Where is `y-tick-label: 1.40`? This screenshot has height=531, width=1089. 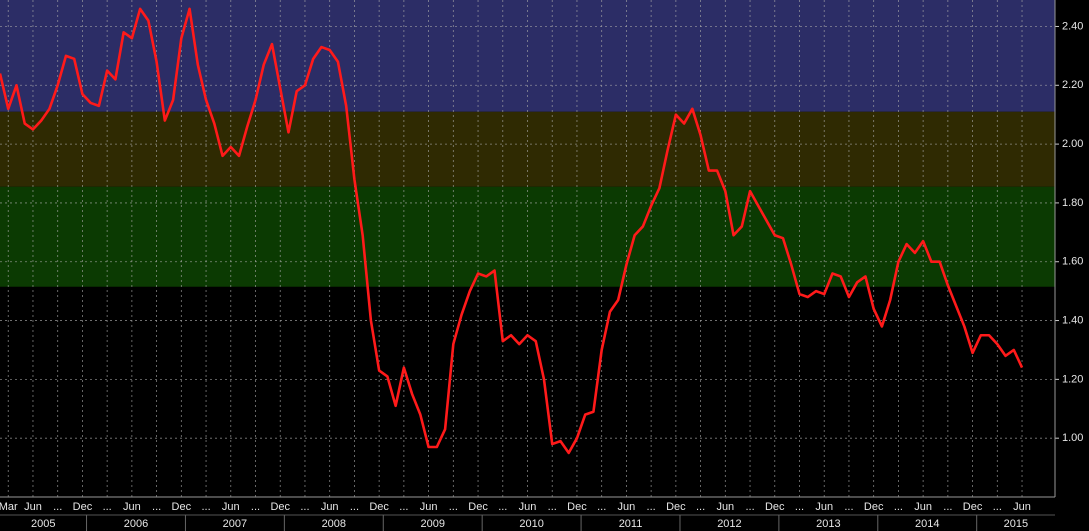 y-tick-label: 1.40 is located at coordinates (1072, 320).